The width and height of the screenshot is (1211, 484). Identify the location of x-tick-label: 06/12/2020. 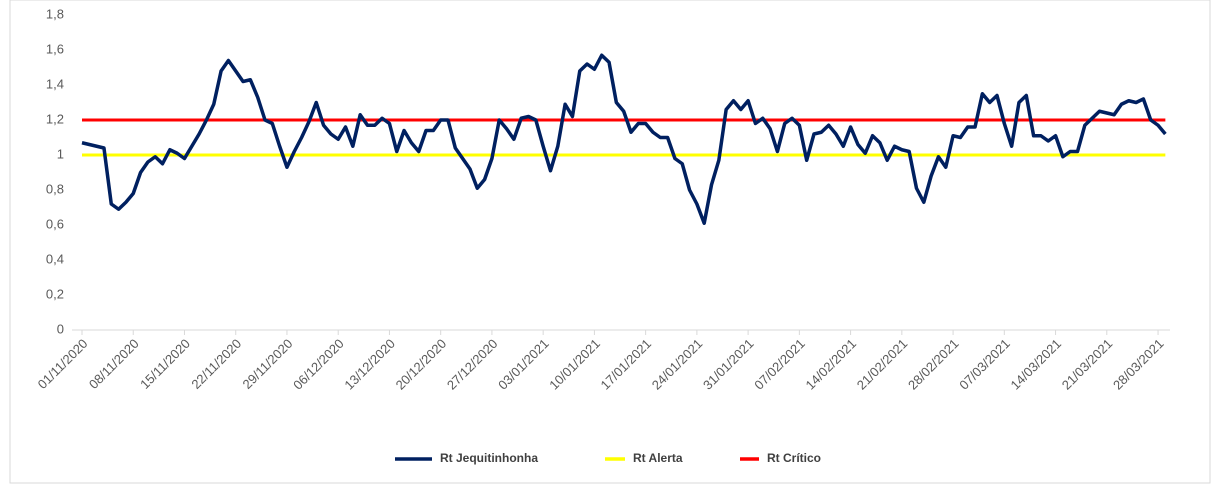
(318, 364).